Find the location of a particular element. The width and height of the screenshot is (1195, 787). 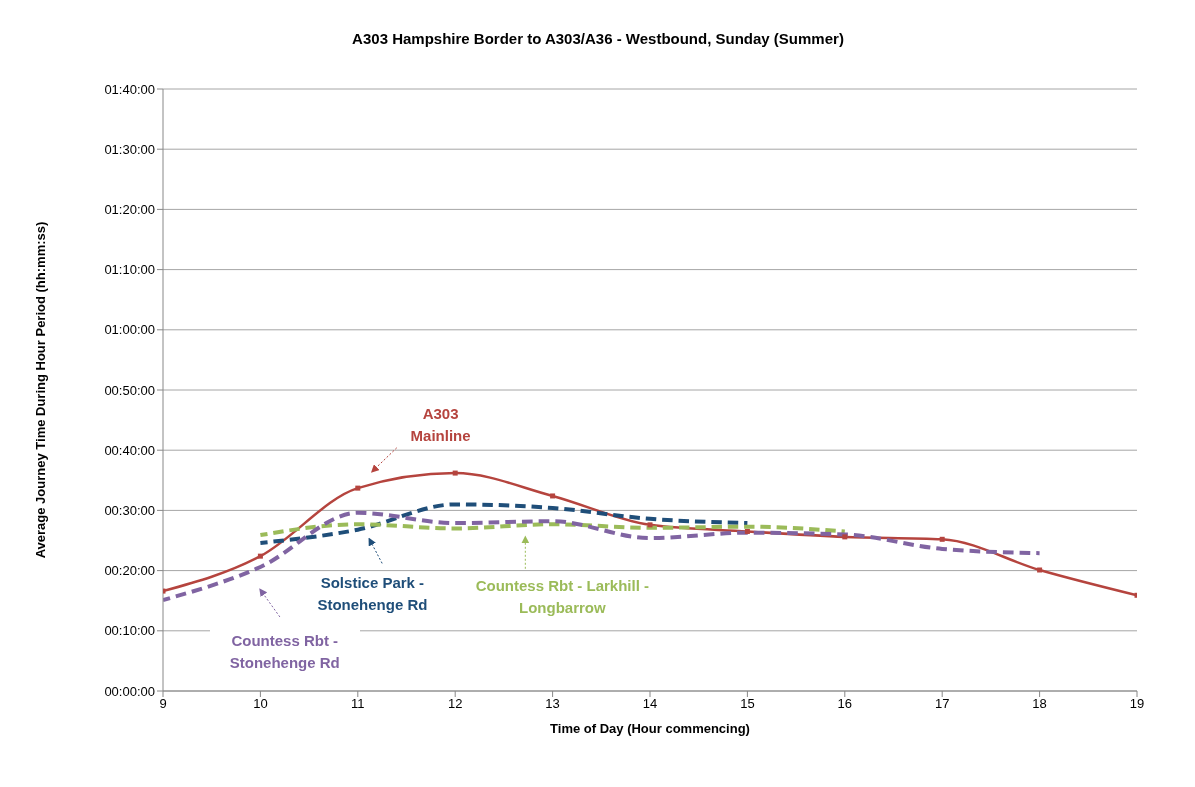

legend-label: Countess Rbt - Stonehenge Rd is located at coordinates (284, 652).